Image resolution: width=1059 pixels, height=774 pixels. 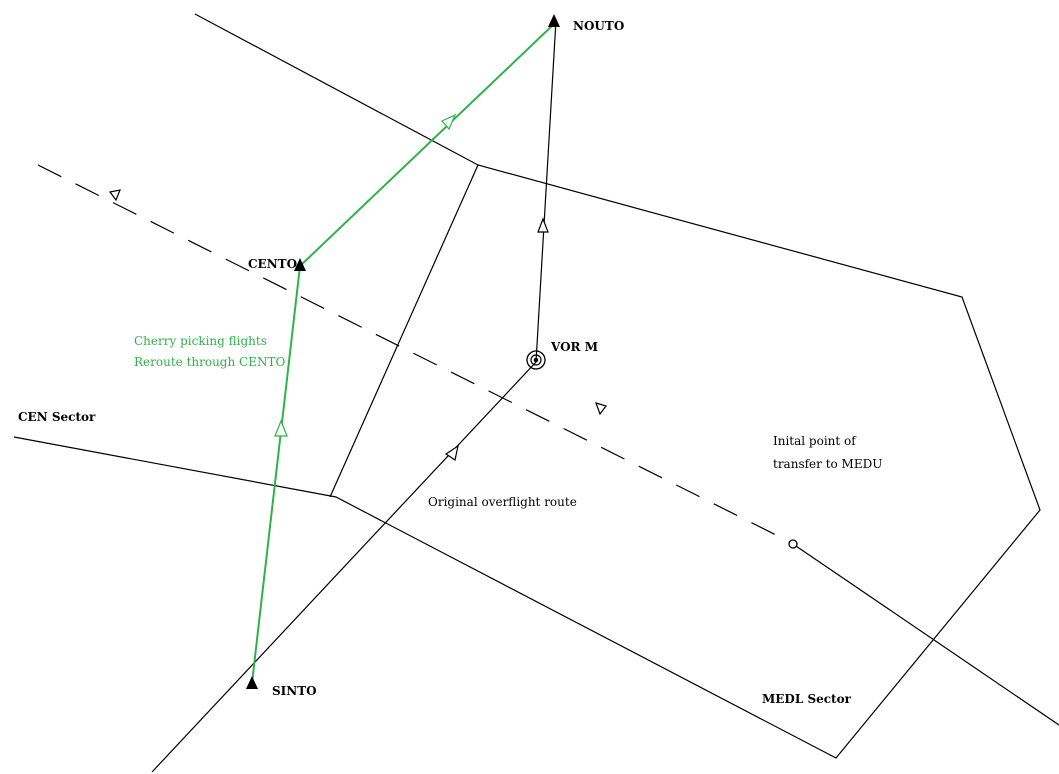 I want to click on inner-sector-divider, so click(x=404, y=331).